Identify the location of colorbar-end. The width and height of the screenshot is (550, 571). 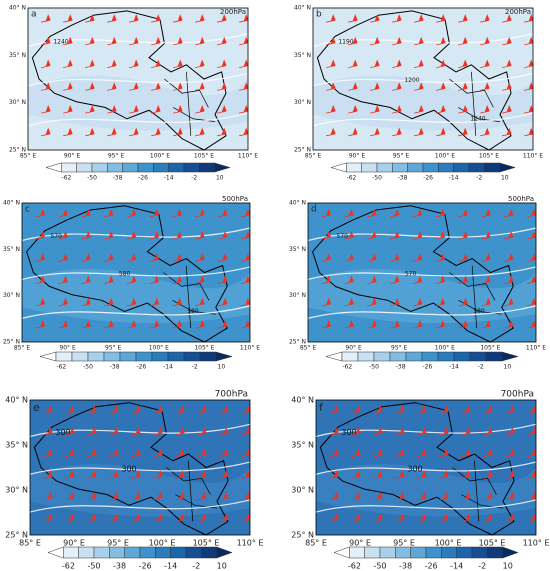
(224, 552).